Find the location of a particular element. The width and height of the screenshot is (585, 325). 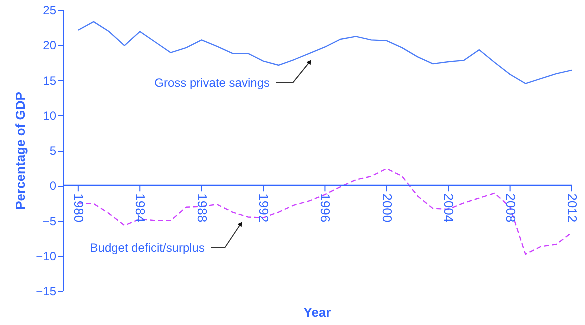

x-tick-label: 1992 is located at coordinates (264, 208).